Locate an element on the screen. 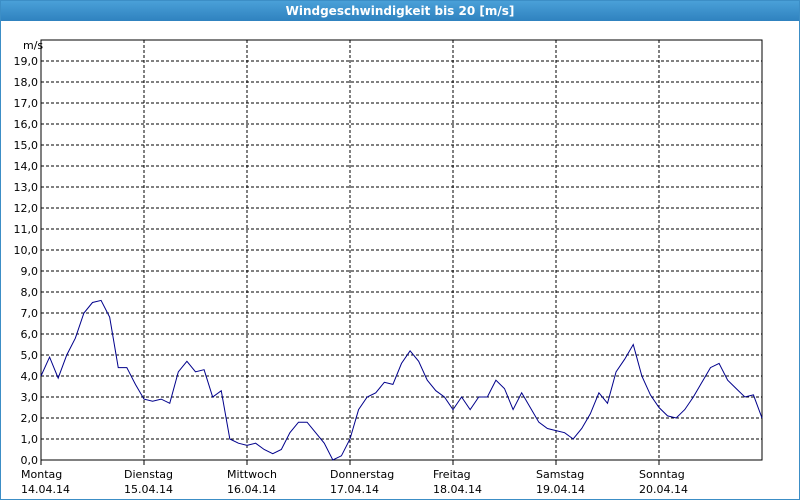 Image resolution: width=800 pixels, height=500 pixels. x-tick-date: 16.04.14 is located at coordinates (251, 489).